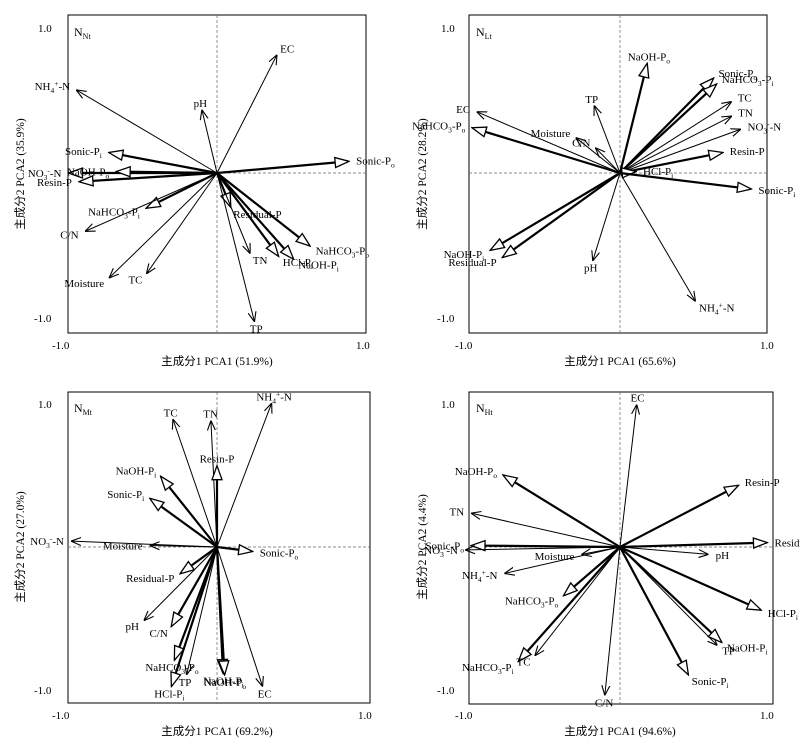 The width and height of the screenshot is (800, 753). I want to click on y-axis-label: 主成分2 PCA2 (27.0%), so click(20, 547).